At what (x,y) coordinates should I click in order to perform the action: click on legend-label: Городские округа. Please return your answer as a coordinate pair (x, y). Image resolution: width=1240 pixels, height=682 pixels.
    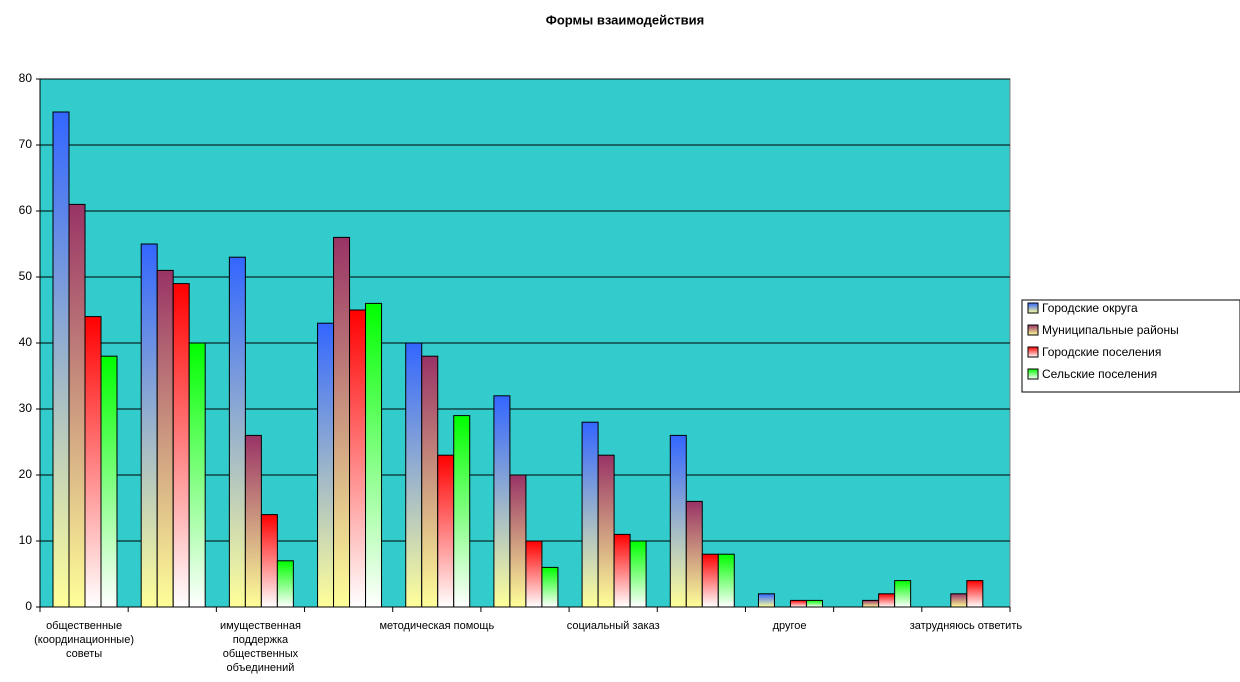
    Looking at the image, I should click on (1090, 308).